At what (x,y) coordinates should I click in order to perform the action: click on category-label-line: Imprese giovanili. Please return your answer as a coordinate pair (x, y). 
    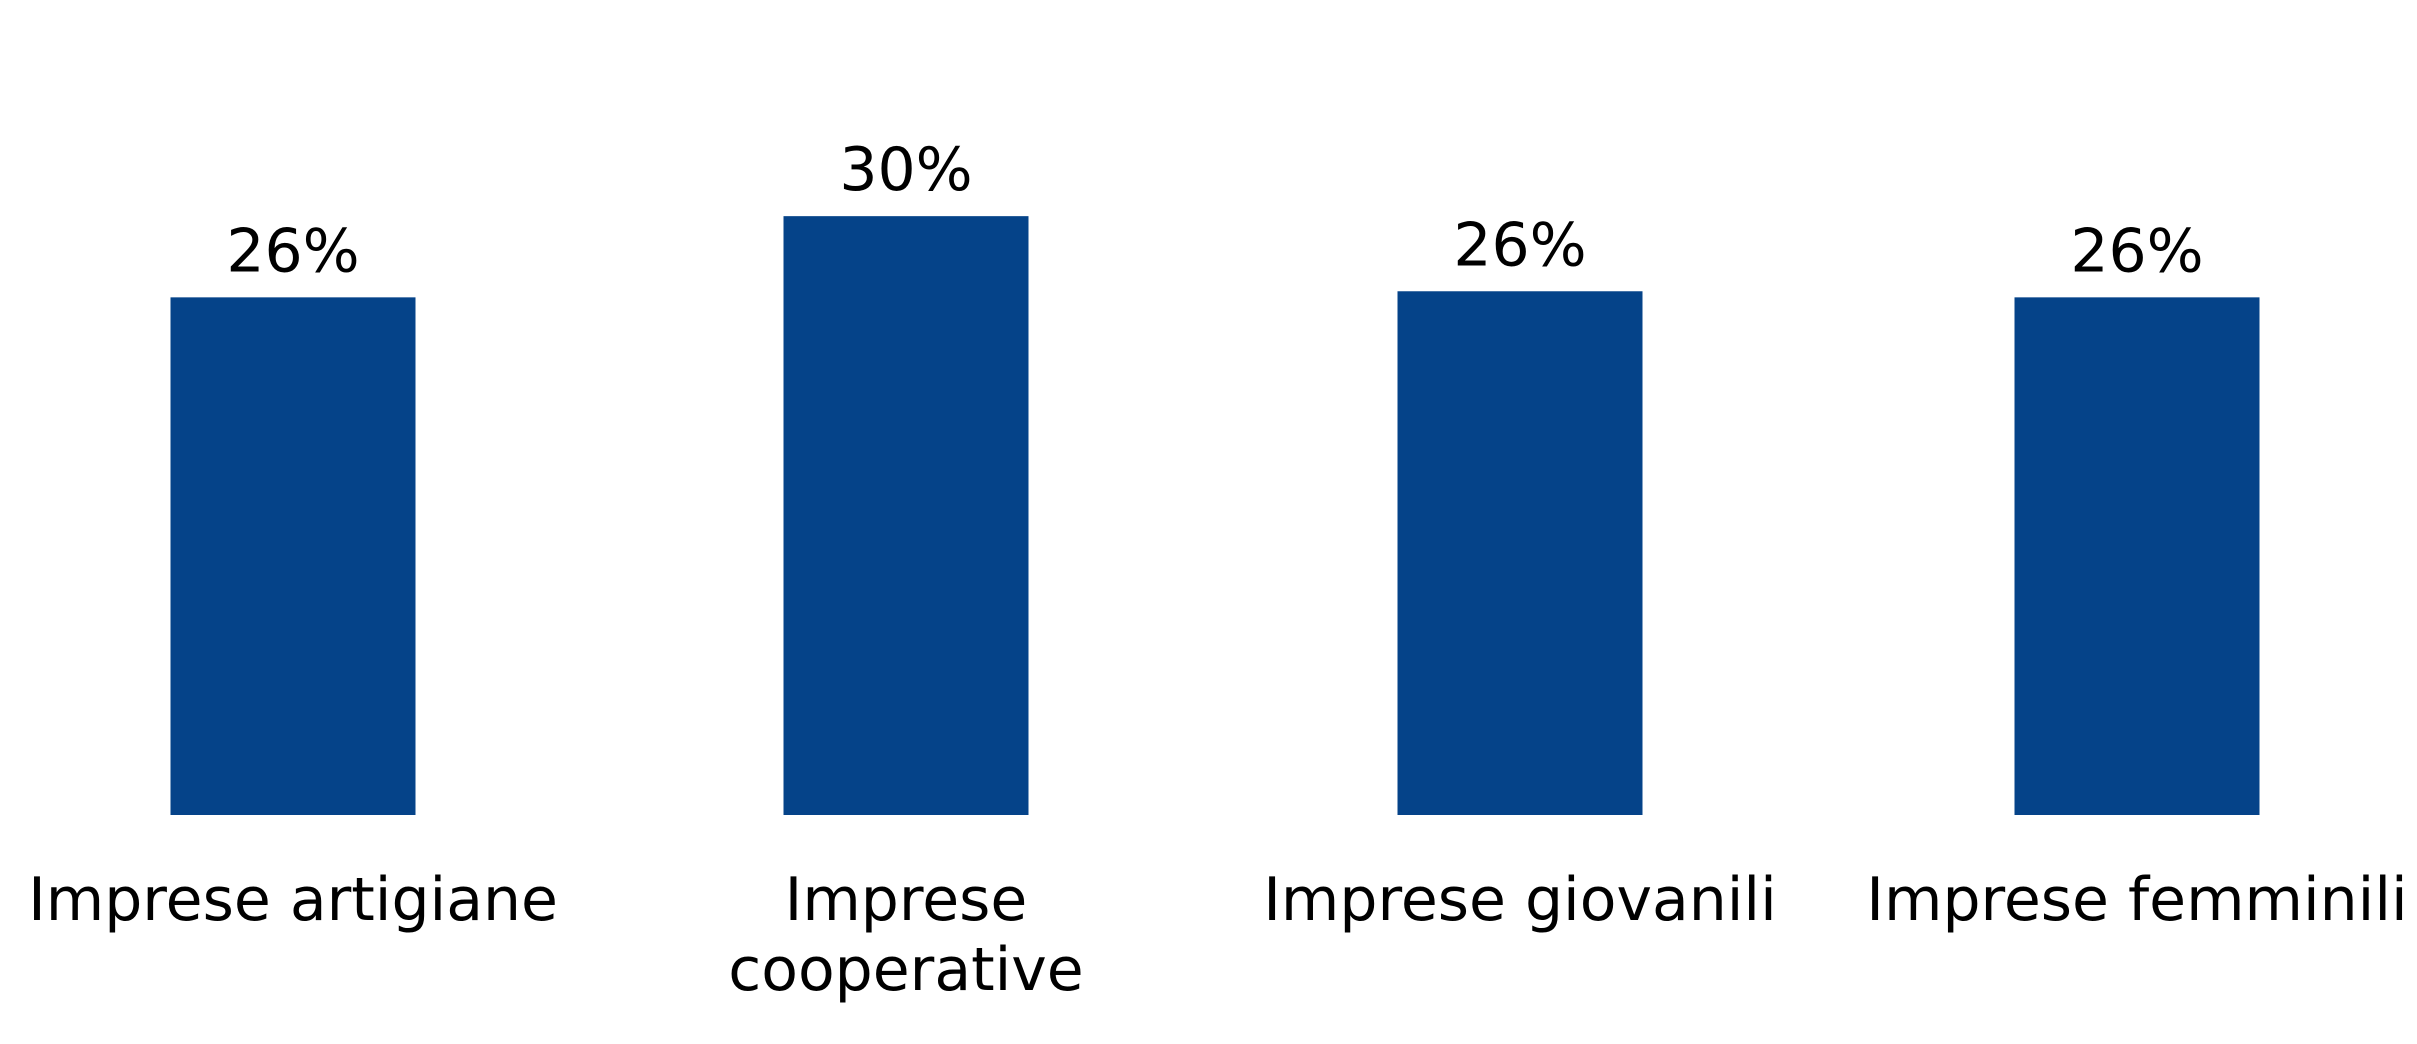
    Looking at the image, I should click on (1520, 900).